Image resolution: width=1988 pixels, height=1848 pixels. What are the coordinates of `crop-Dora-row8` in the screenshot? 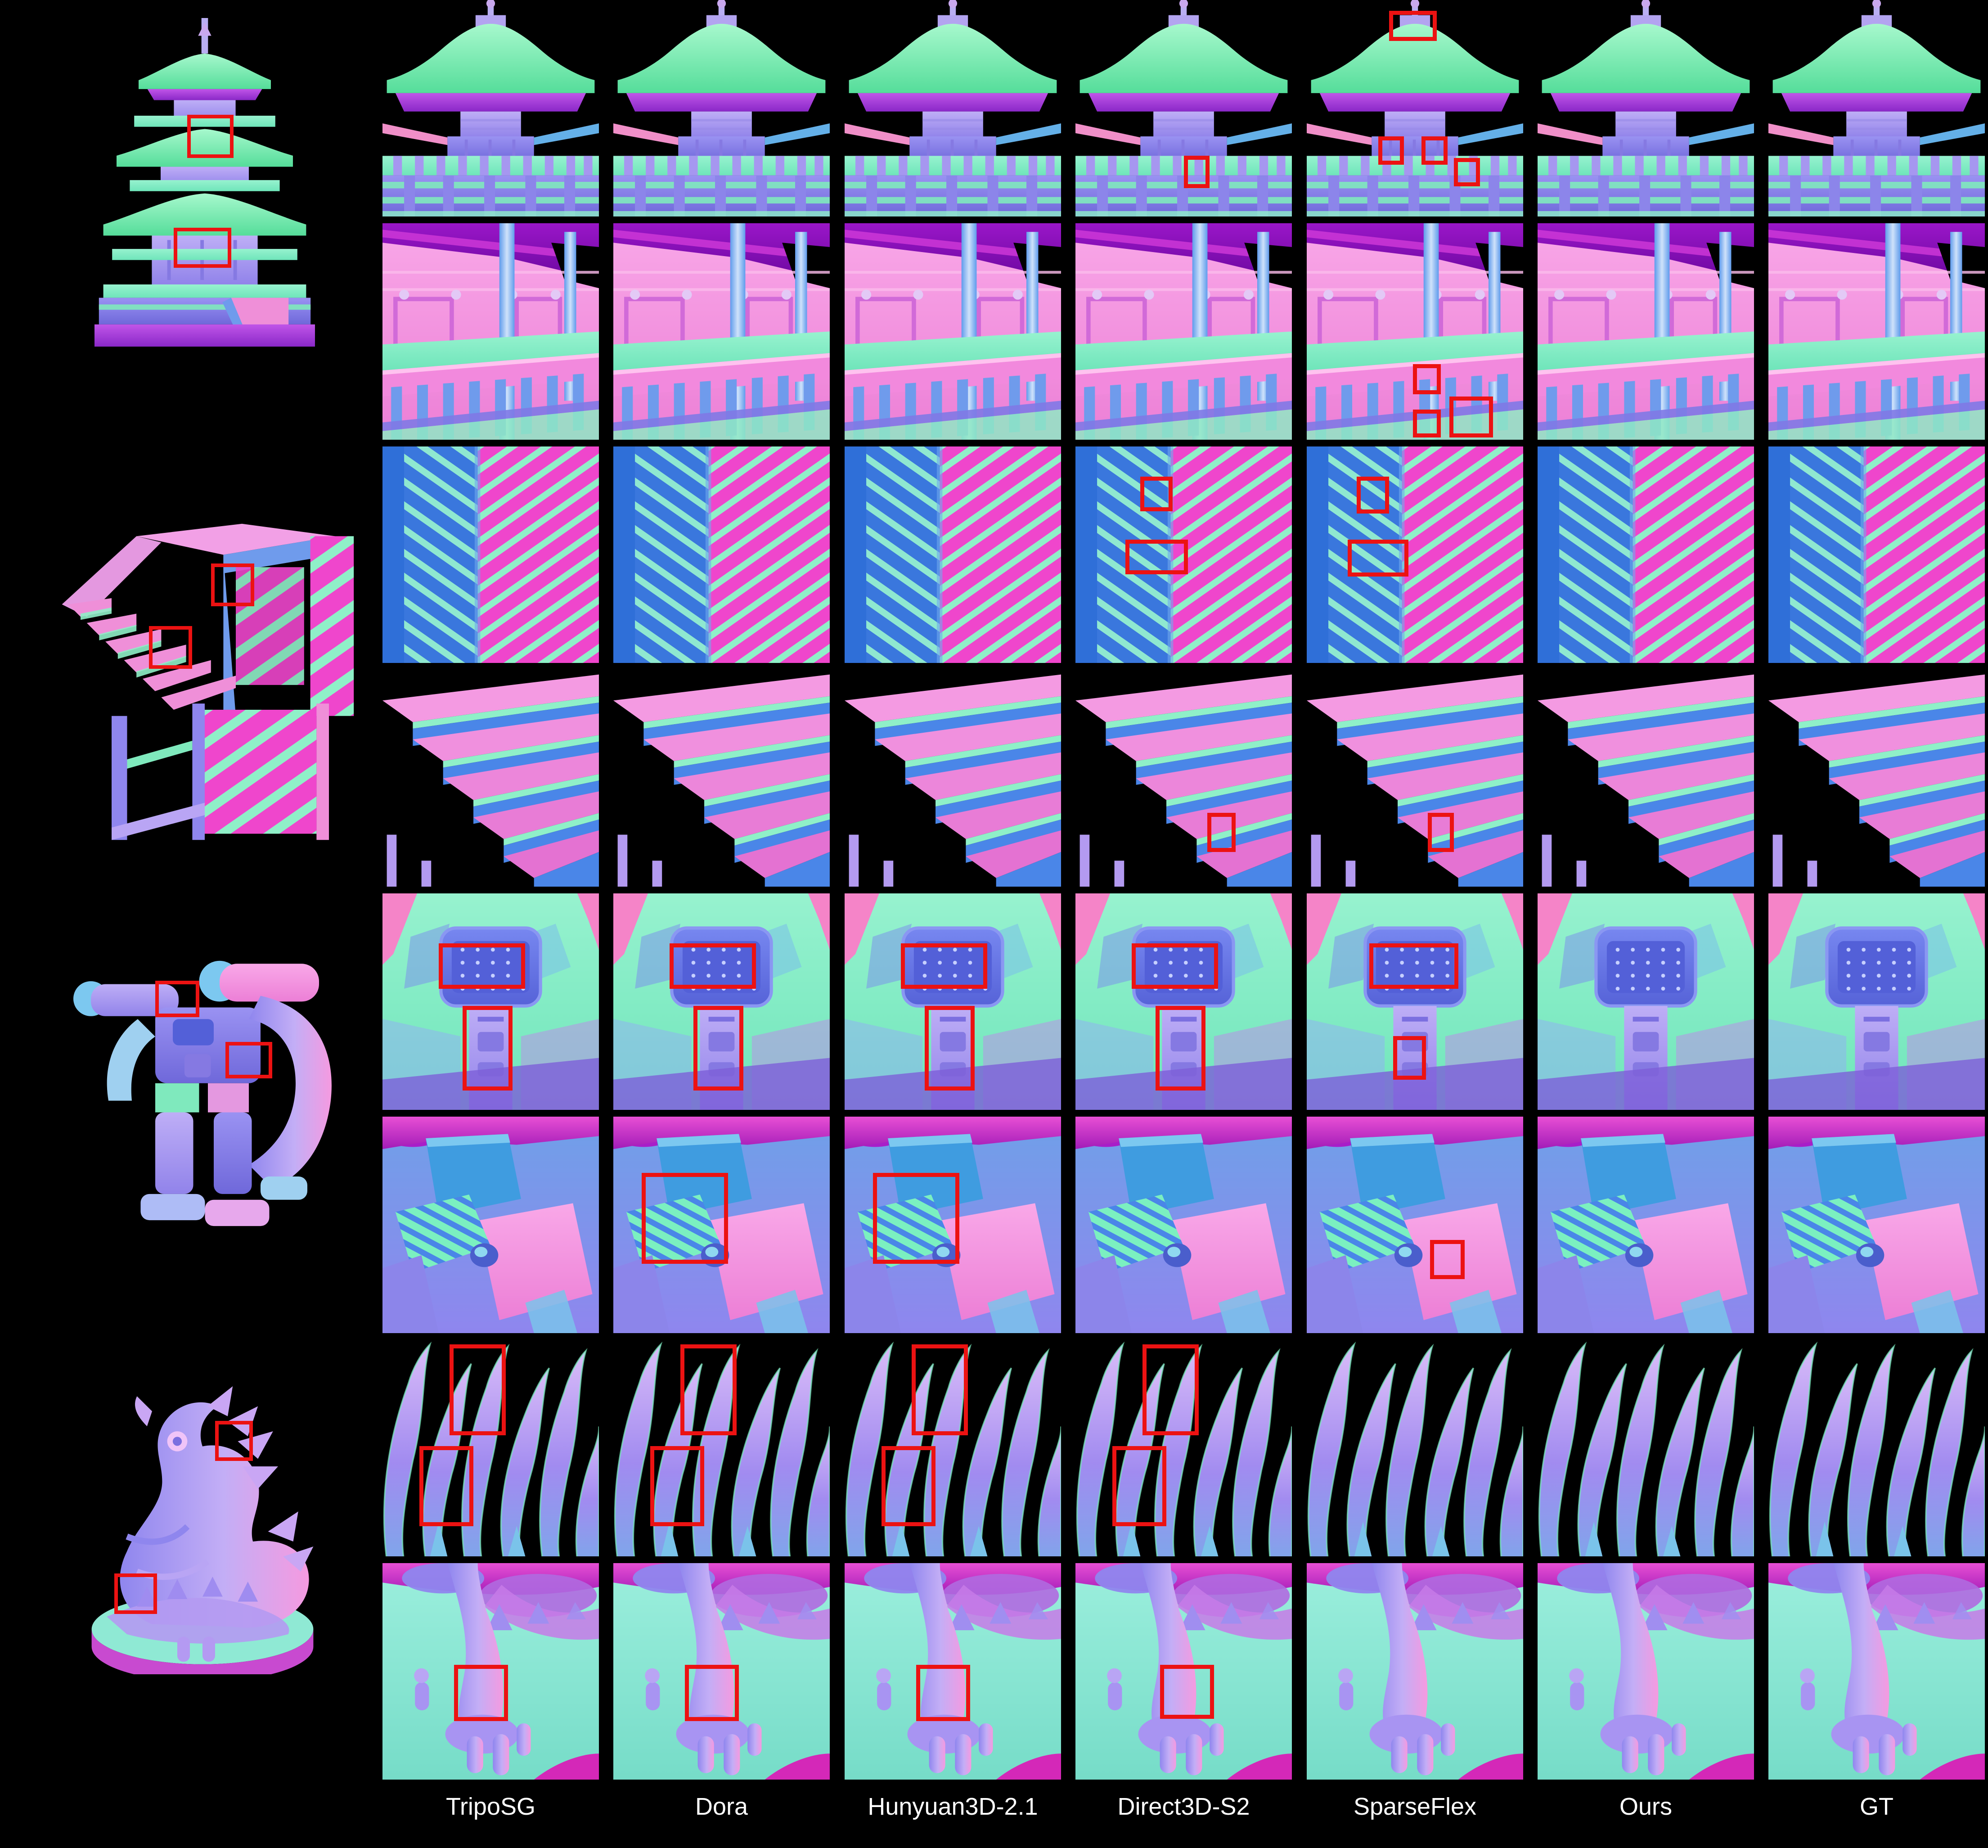 It's located at (721, 1671).